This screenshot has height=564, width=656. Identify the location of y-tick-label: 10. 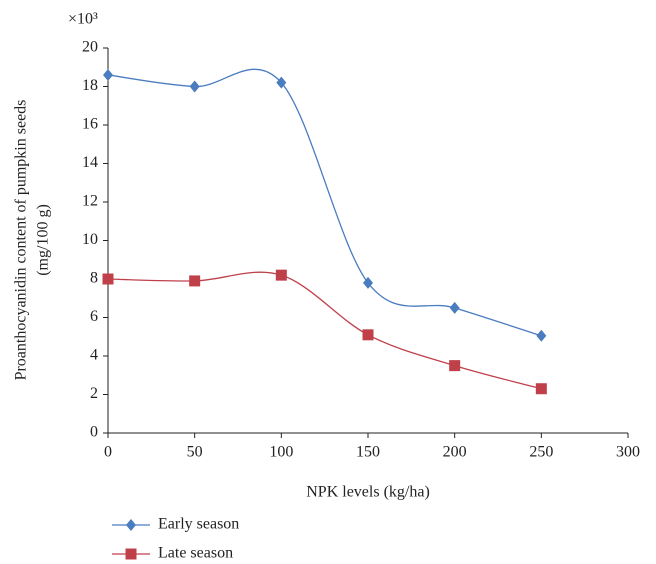
(90, 239).